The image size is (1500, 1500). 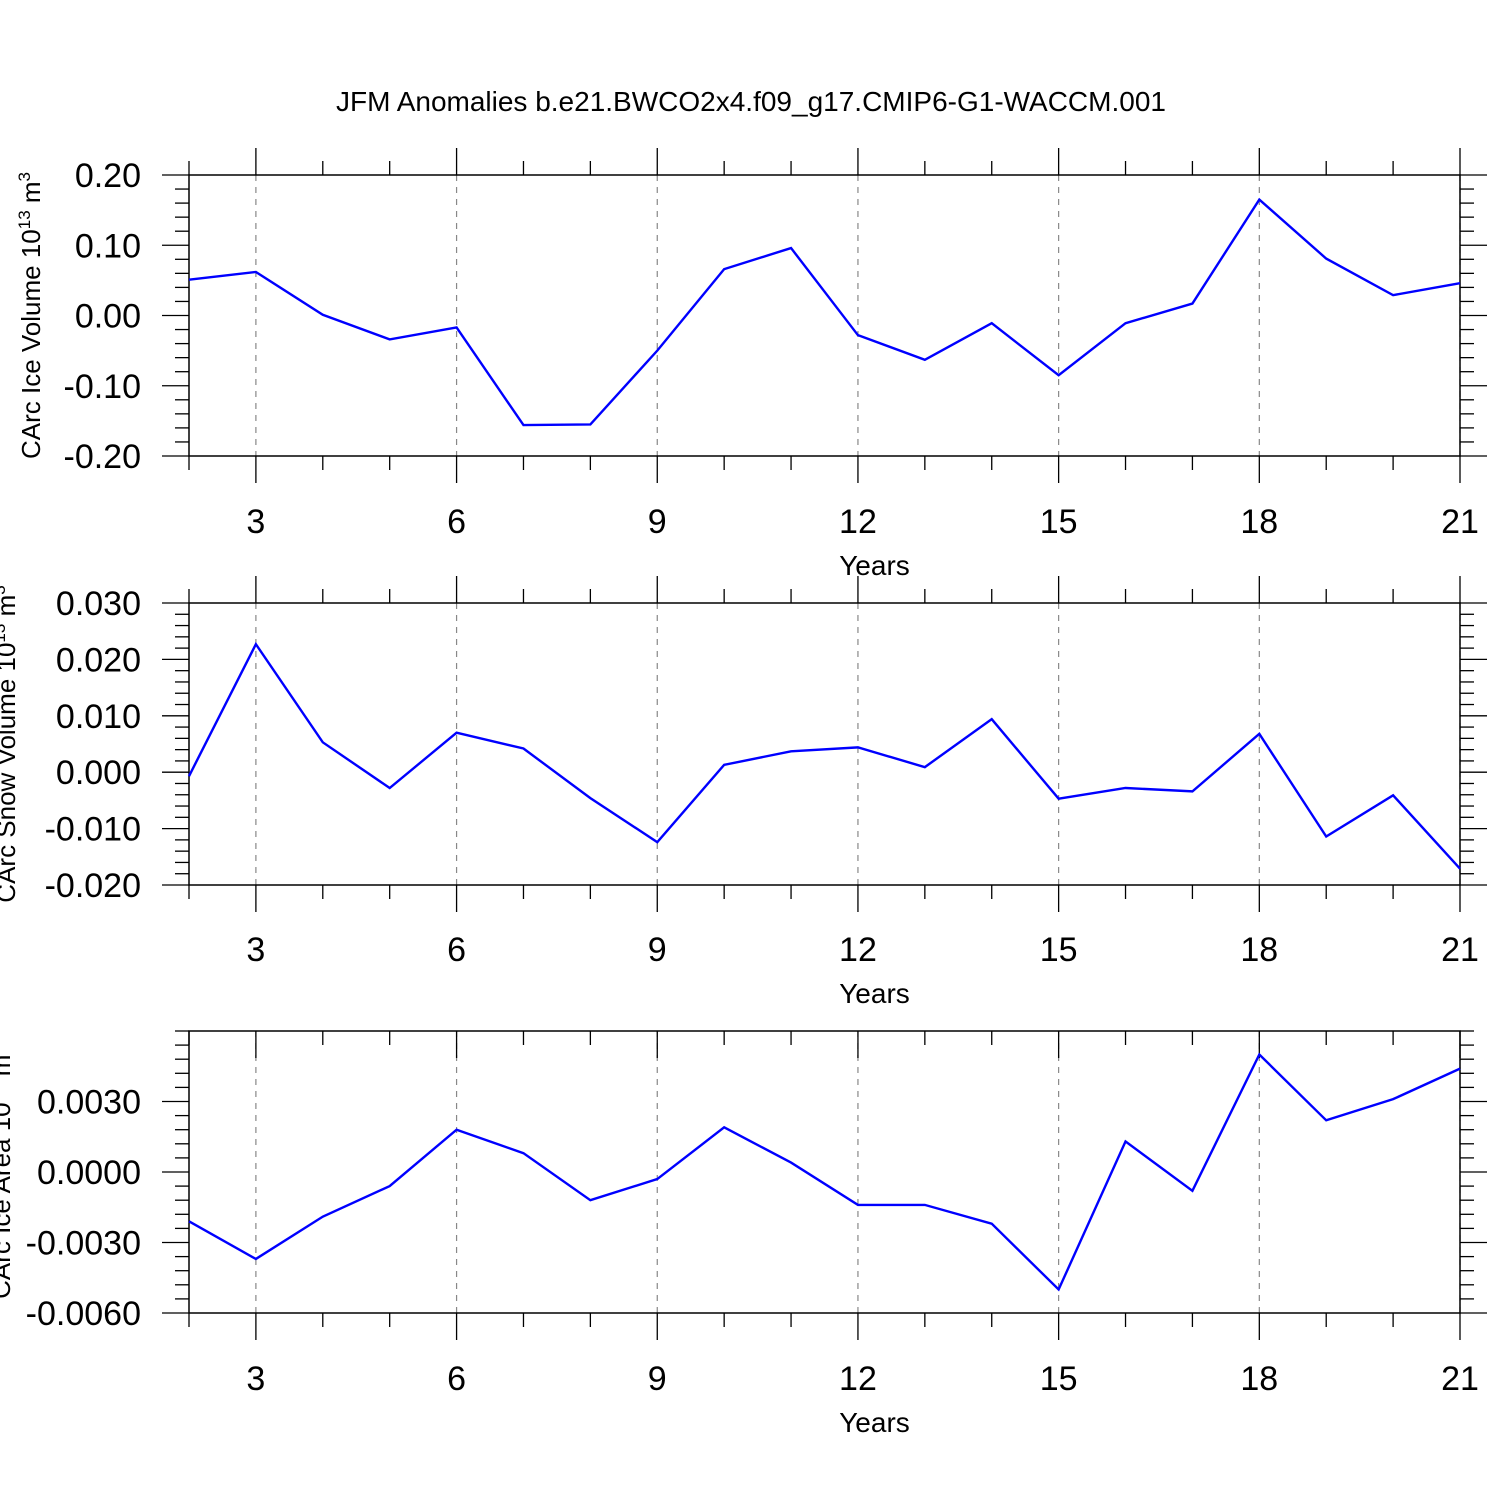 I want to click on y-tick-label: 0.0030, so click(x=89, y=1103).